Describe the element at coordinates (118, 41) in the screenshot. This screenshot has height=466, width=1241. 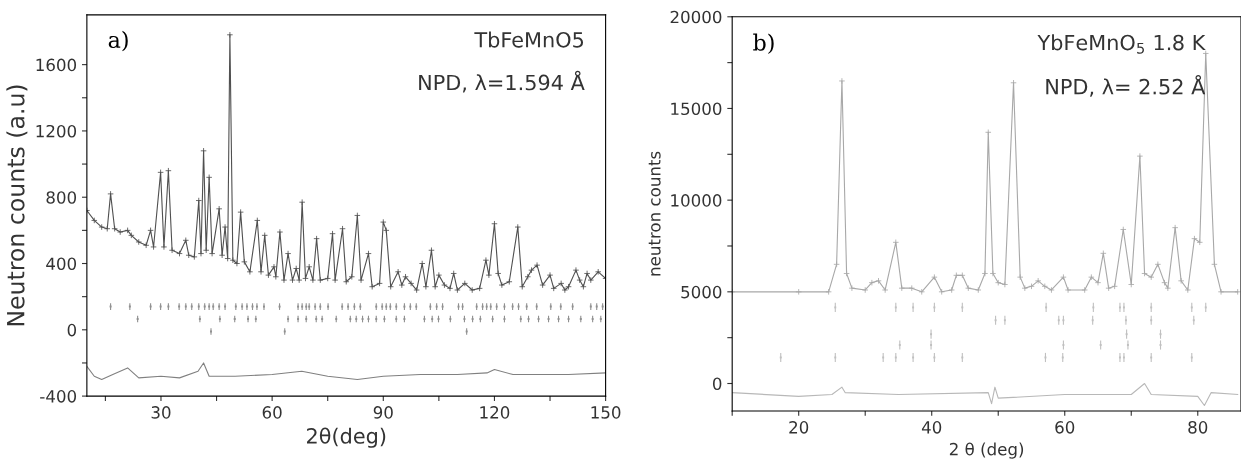
I see `annotation: a)` at that location.